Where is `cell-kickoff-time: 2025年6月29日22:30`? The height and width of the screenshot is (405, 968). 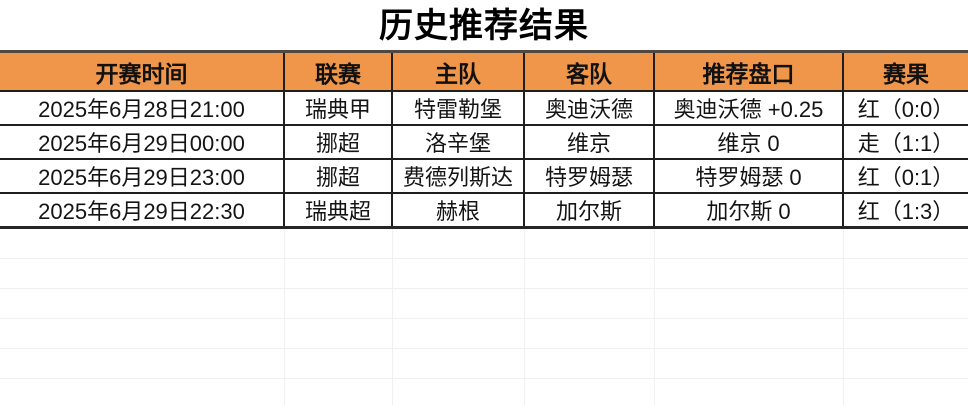
cell-kickoff-time: 2025年6月29日22:30 is located at coordinates (142, 210).